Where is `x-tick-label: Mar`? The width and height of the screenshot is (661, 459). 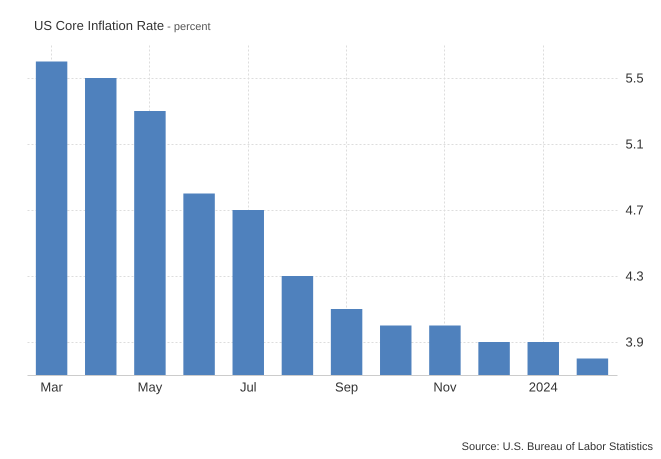 x-tick-label: Mar is located at coordinates (52, 387).